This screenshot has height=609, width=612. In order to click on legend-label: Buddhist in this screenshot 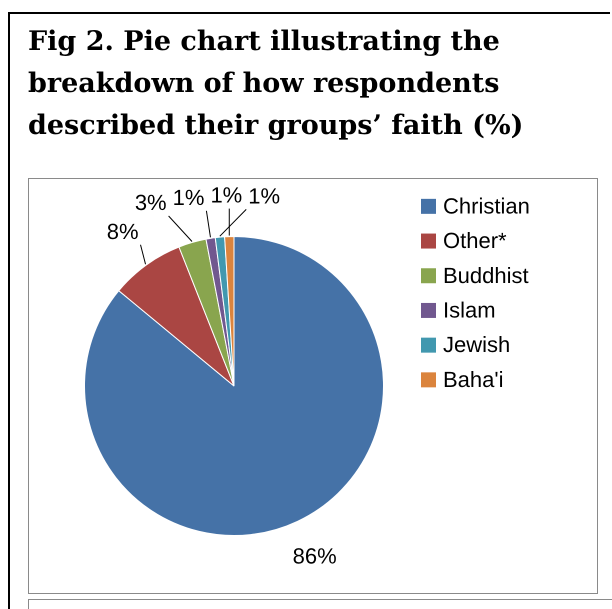, I will do `click(486, 275)`.